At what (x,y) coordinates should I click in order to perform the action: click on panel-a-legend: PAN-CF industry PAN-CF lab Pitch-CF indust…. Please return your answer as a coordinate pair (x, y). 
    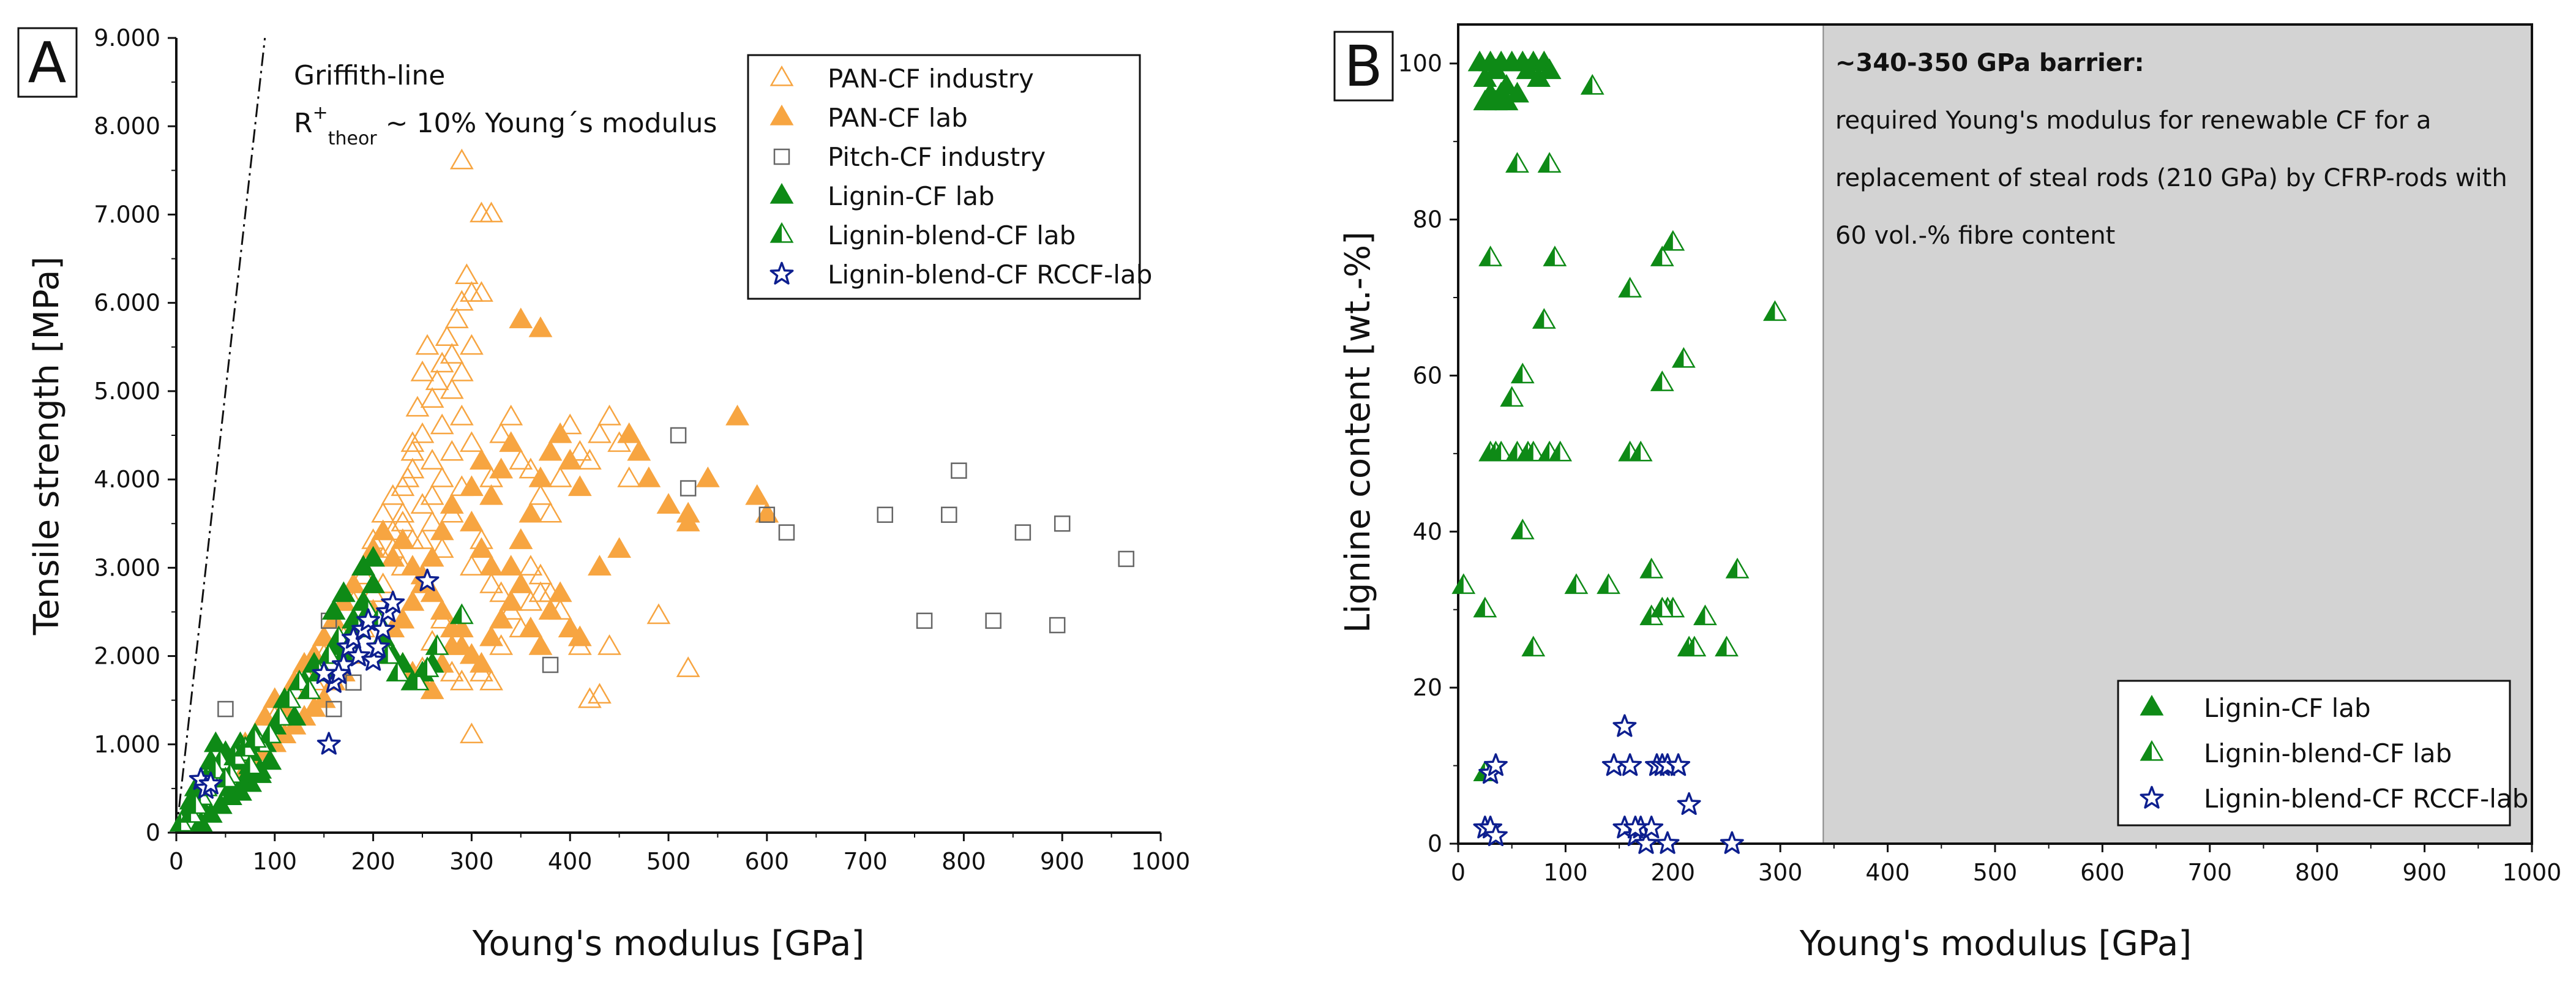
    Looking at the image, I should click on (949, 177).